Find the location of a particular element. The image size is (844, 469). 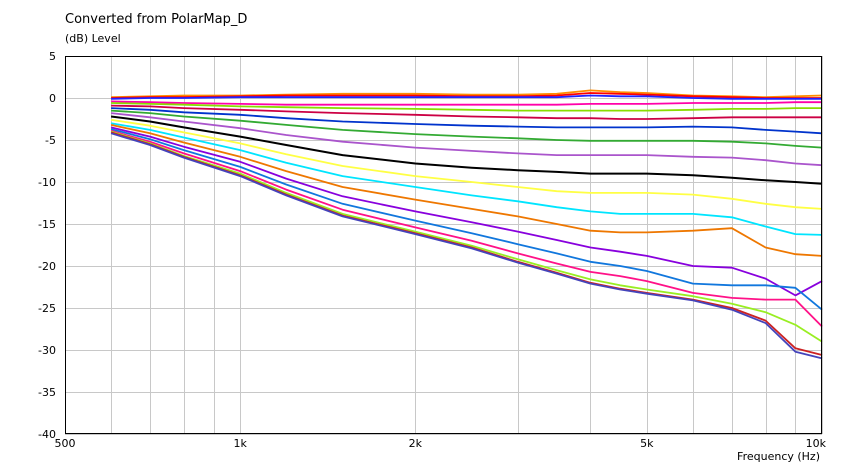

x-tick-label: 1k is located at coordinates (240, 443).